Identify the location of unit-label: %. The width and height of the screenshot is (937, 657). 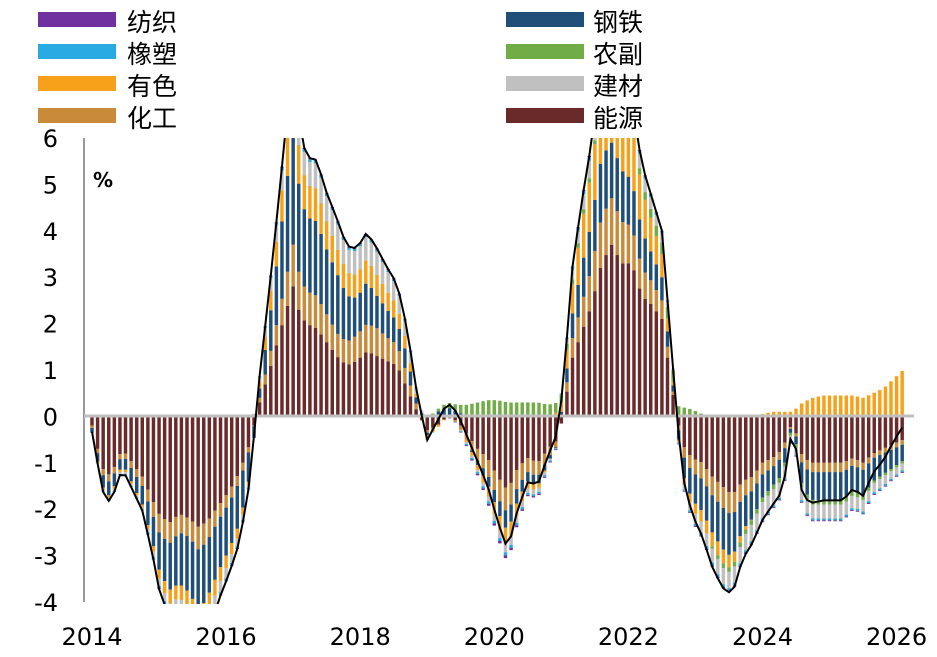
(103, 180).